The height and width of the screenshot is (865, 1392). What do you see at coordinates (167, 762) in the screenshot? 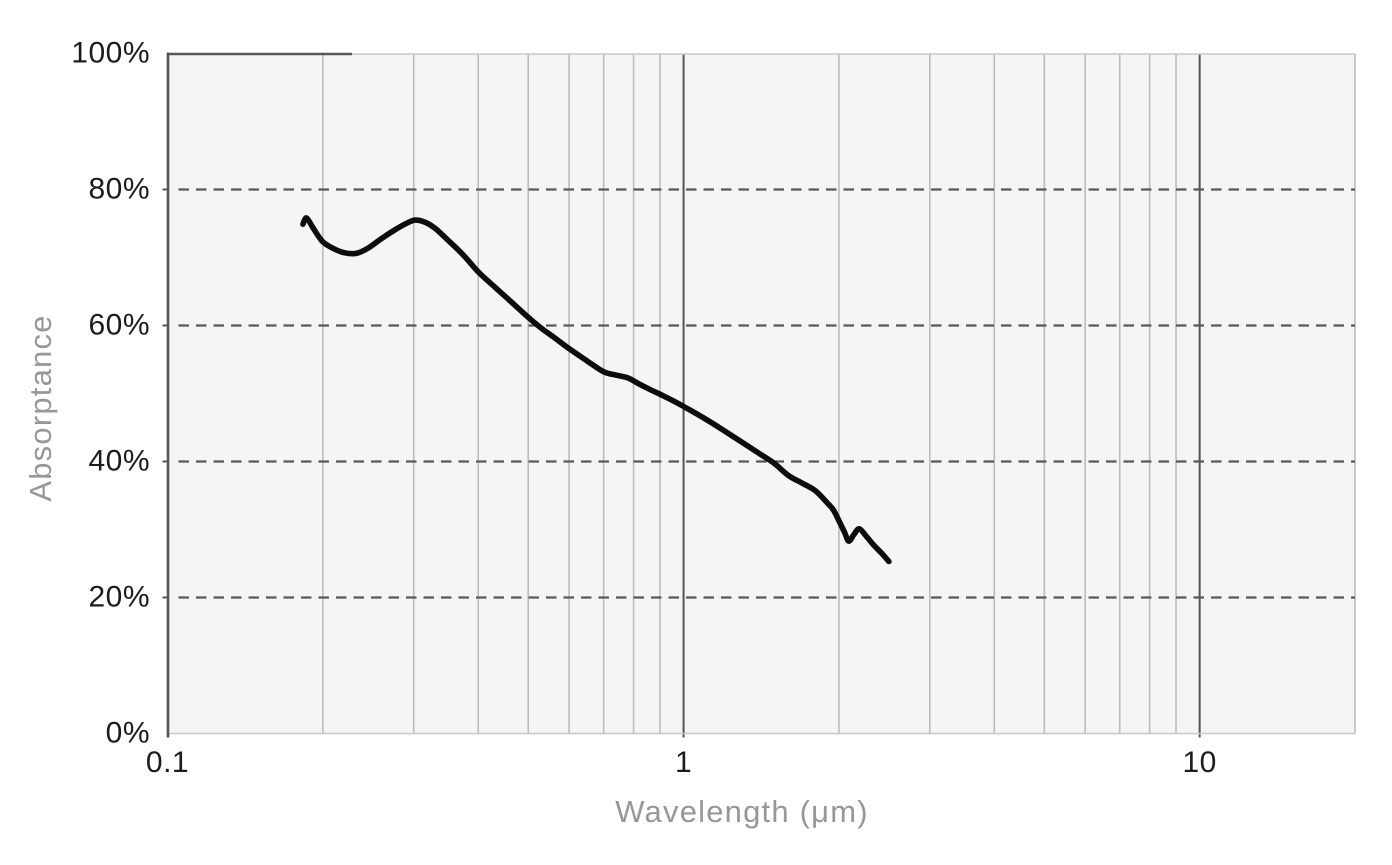
I see `x-tick-label: 0.1` at bounding box center [167, 762].